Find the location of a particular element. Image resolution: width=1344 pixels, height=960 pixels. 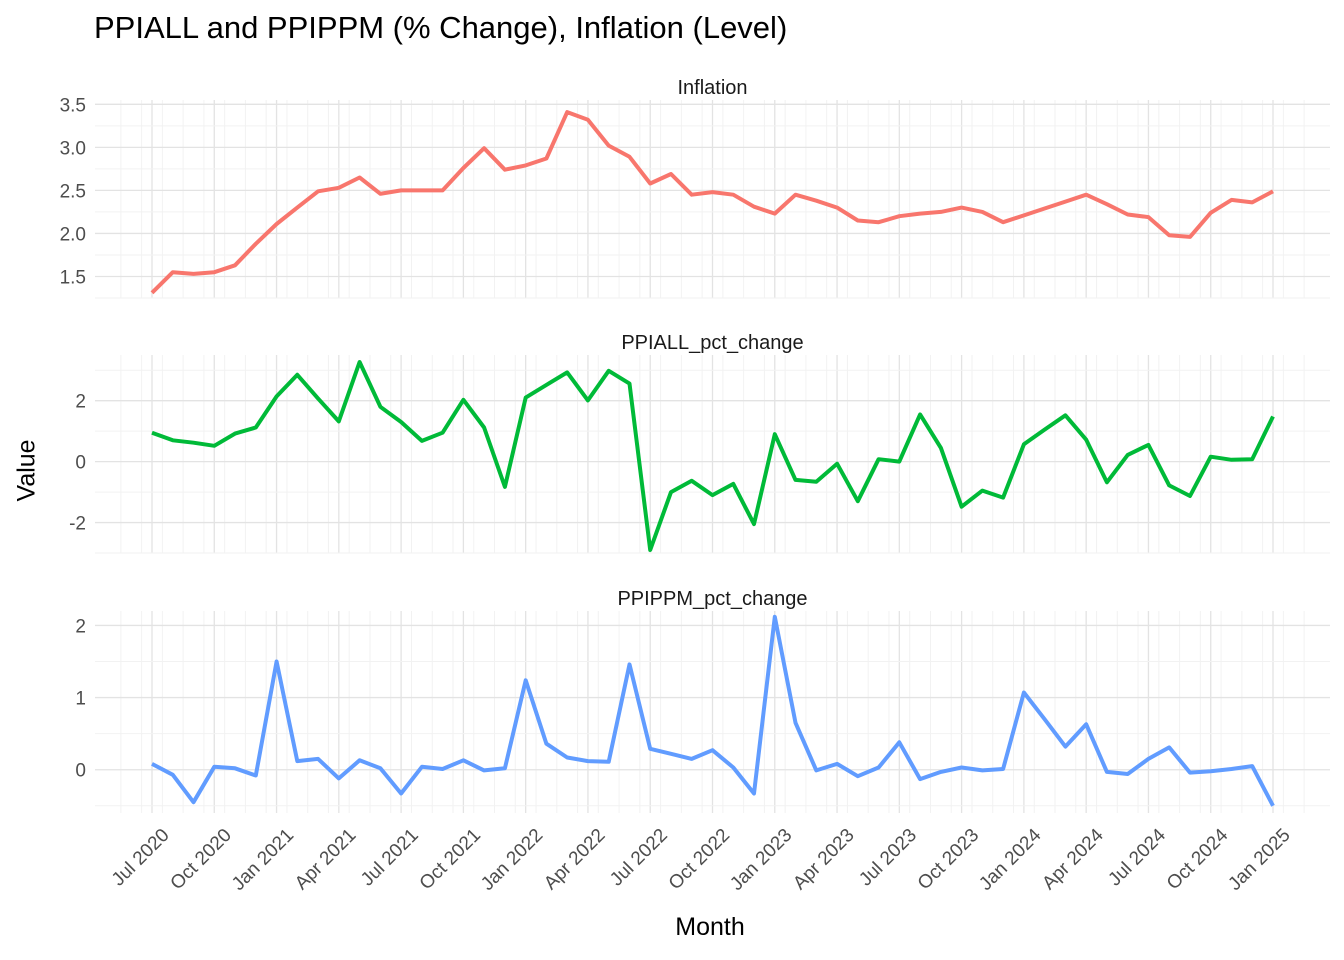

x-tick-label: Jan 2022 is located at coordinates (512, 860).